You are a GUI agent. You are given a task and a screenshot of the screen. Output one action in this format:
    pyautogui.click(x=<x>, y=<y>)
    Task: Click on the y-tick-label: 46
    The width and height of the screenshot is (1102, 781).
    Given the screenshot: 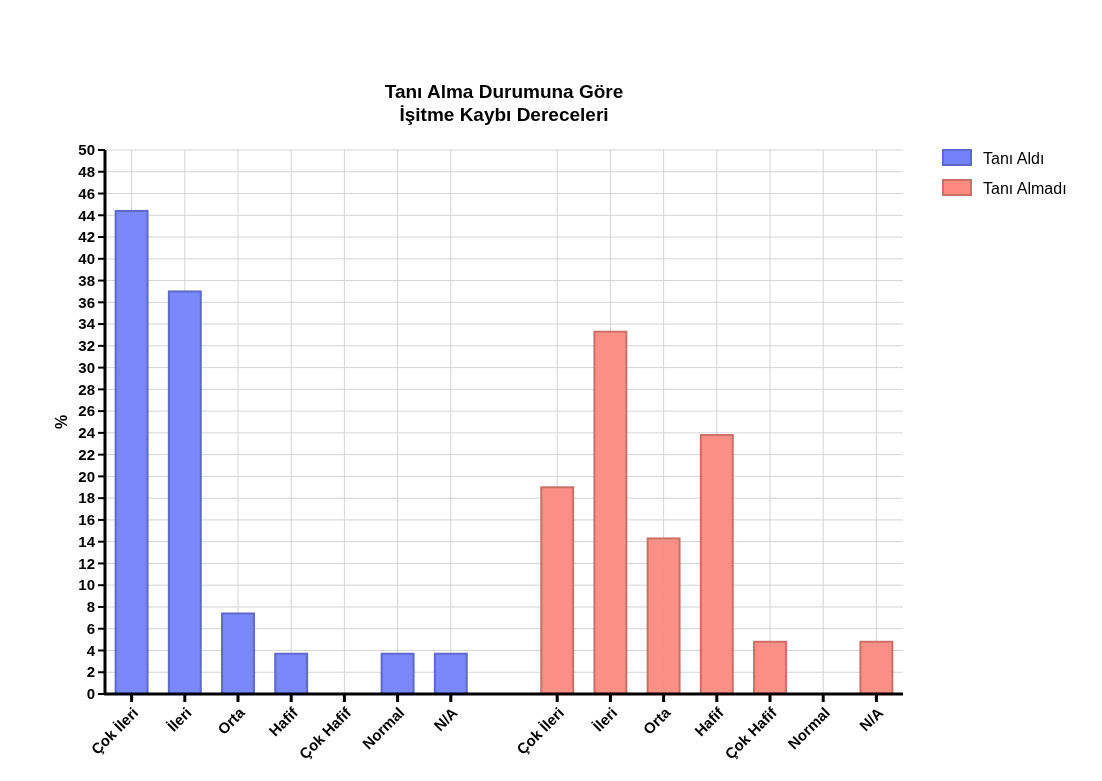 What is the action you would take?
    pyautogui.click(x=86, y=193)
    